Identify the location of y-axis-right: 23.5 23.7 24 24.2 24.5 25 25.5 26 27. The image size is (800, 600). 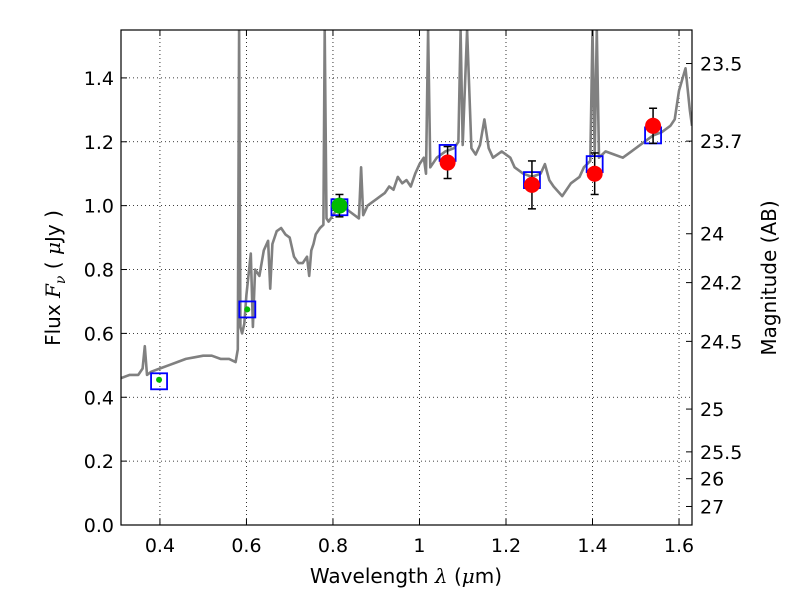
(714, 286).